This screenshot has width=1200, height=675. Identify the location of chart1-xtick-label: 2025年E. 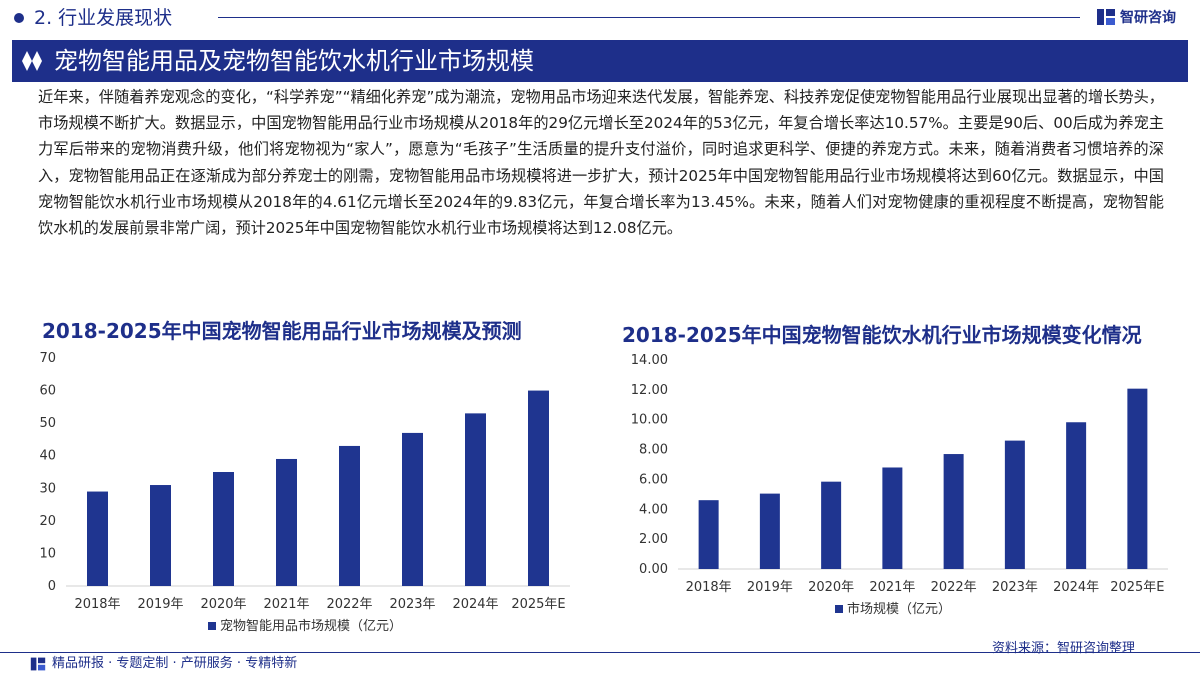
(538, 604).